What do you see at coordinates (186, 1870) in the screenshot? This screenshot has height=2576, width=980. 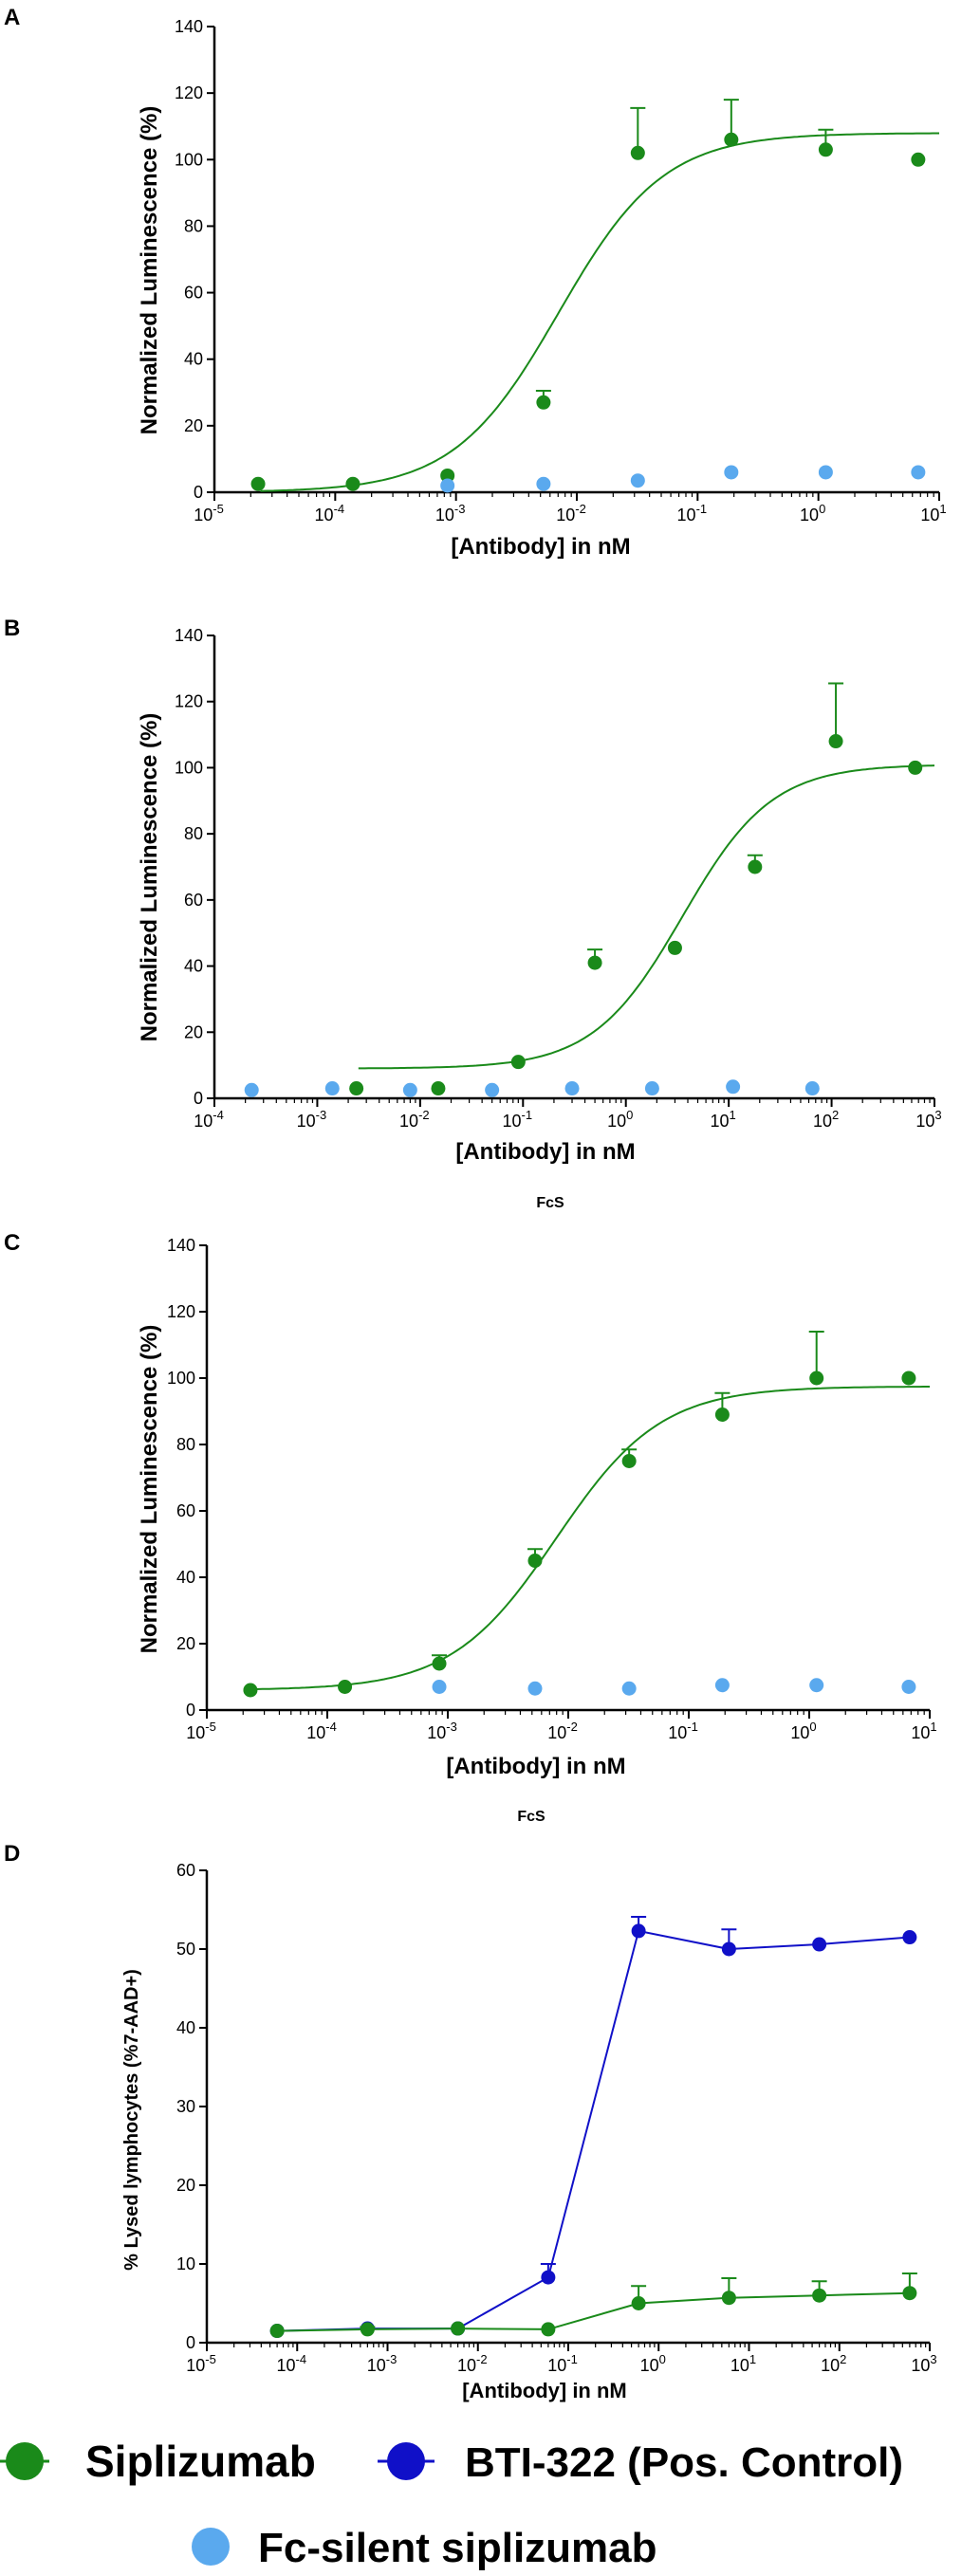 I see `panel-d-y-tick-label: 60` at bounding box center [186, 1870].